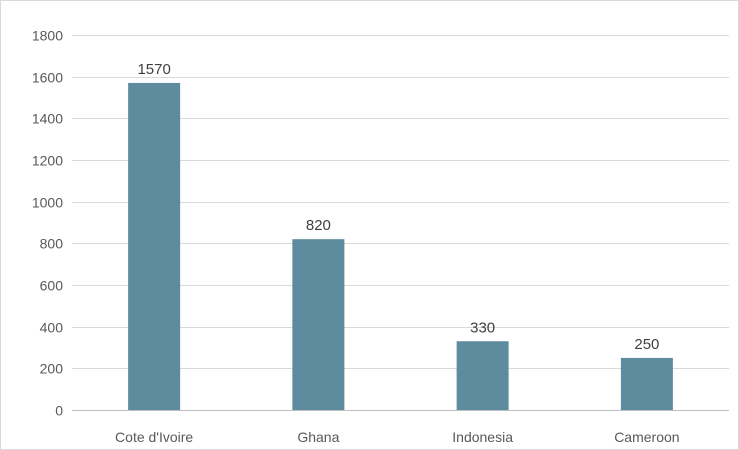  I want to click on bar-cameroon, so click(646, 383).